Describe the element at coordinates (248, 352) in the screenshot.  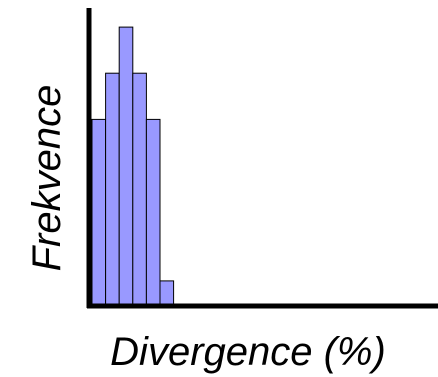
I see `x-axis-label: Divergence (%)` at that location.